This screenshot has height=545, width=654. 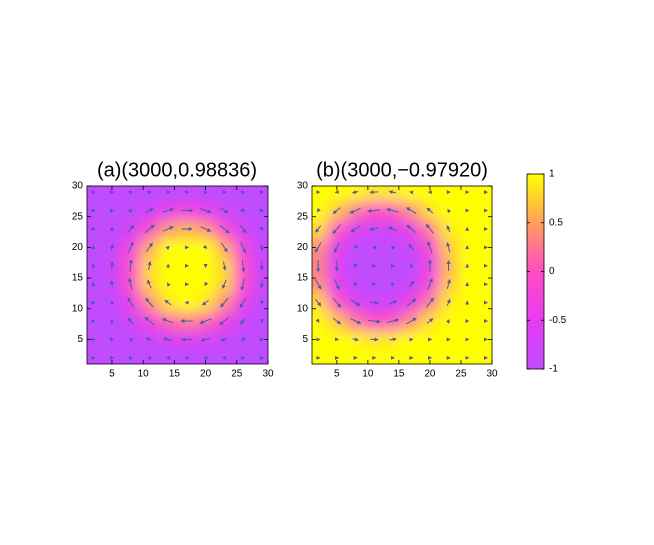 I want to click on panel-title: (b)(3000,−0.97920), so click(x=402, y=170).